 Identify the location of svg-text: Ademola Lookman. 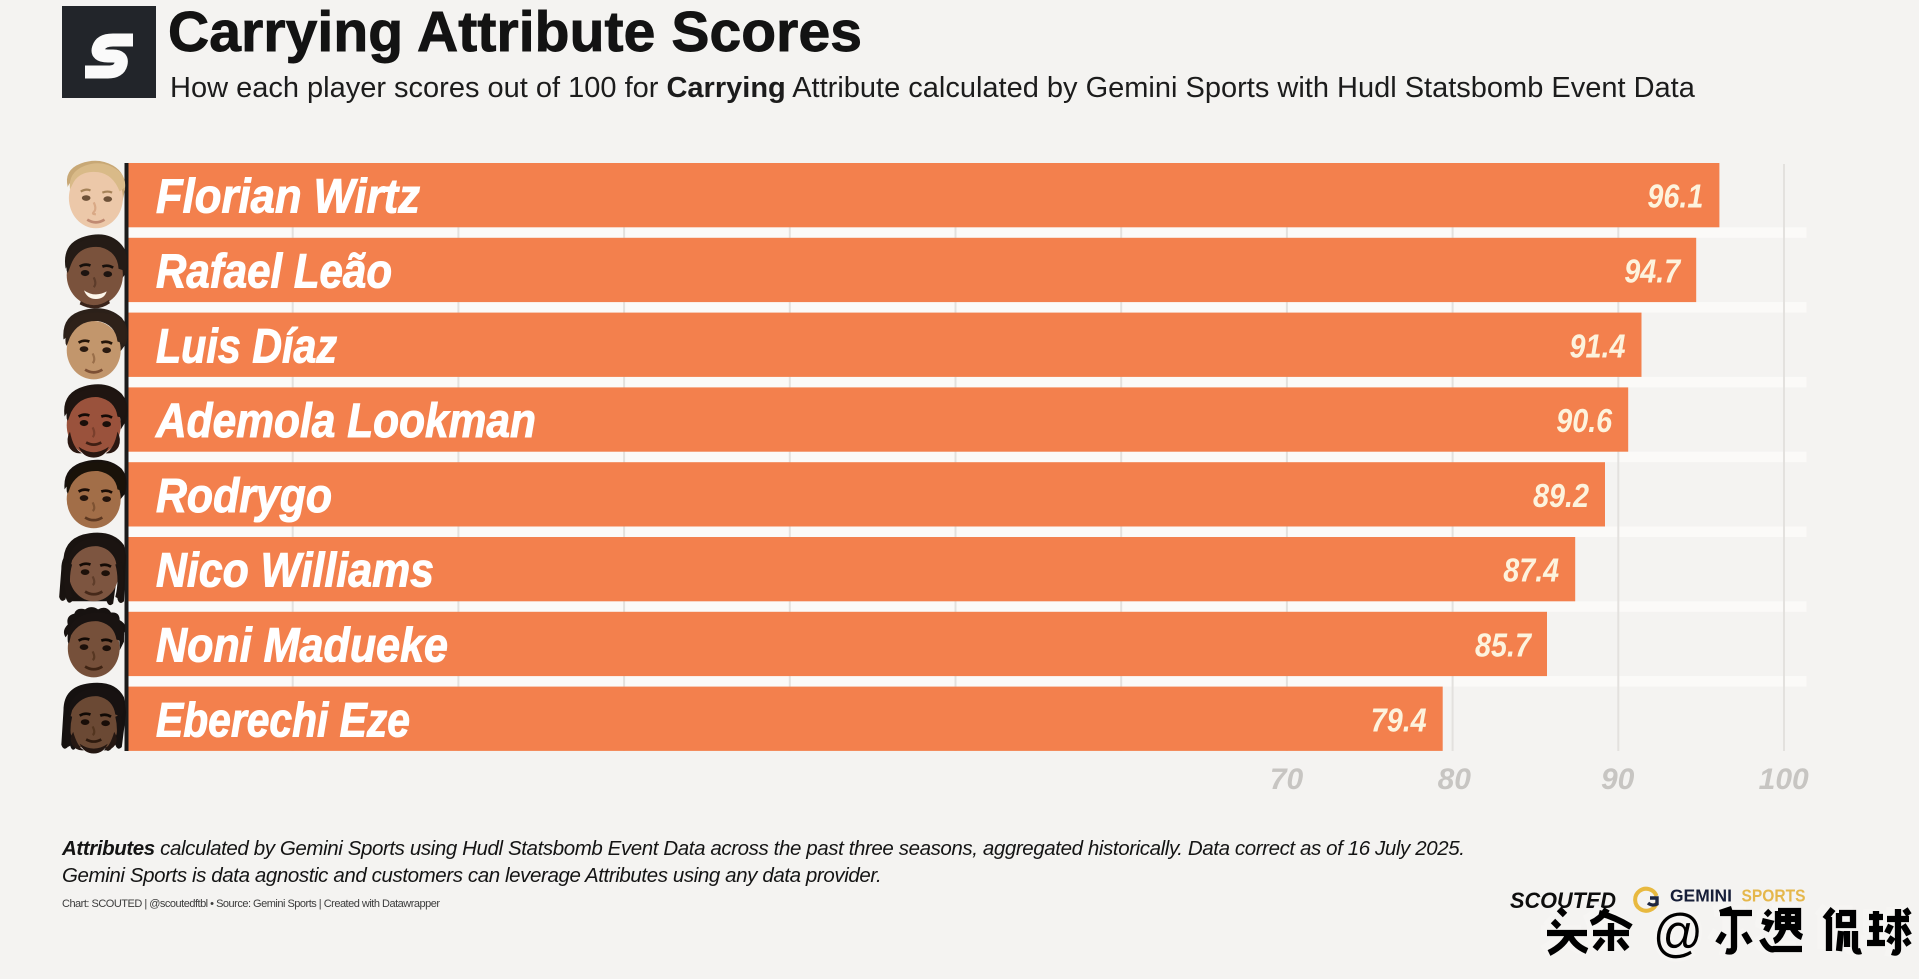
(345, 421).